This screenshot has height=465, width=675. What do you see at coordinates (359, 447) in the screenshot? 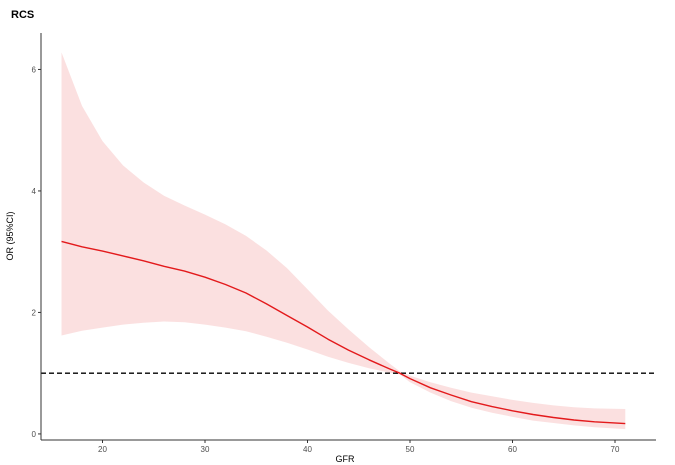
I see `x-axis-ticks: 20 30 40 50 60 70` at bounding box center [359, 447].